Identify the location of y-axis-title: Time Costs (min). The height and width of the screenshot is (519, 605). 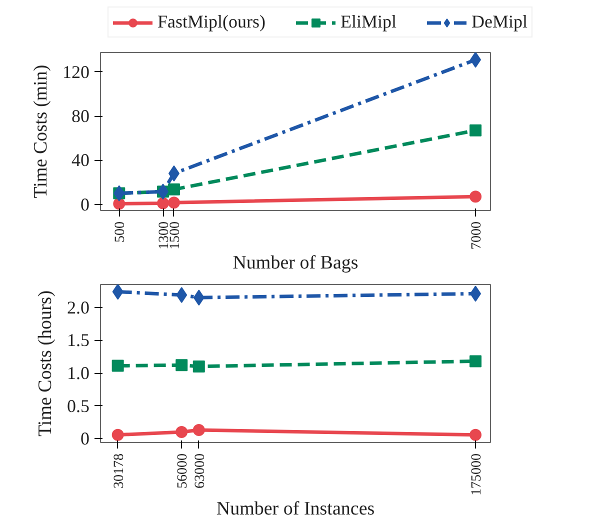
(41, 131).